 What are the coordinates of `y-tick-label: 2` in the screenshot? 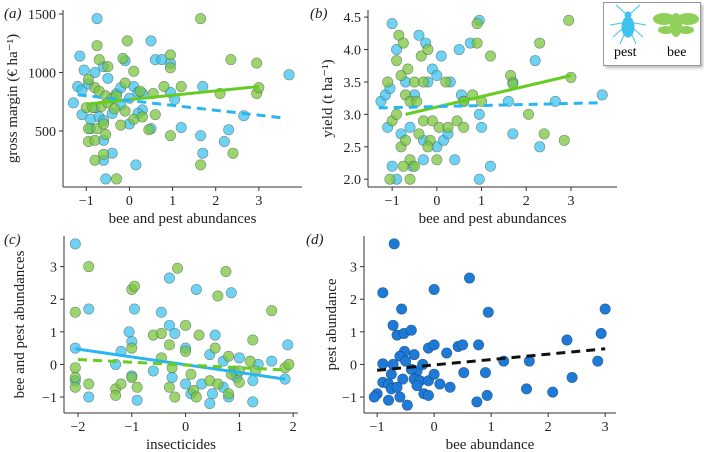 It's located at (53, 300).